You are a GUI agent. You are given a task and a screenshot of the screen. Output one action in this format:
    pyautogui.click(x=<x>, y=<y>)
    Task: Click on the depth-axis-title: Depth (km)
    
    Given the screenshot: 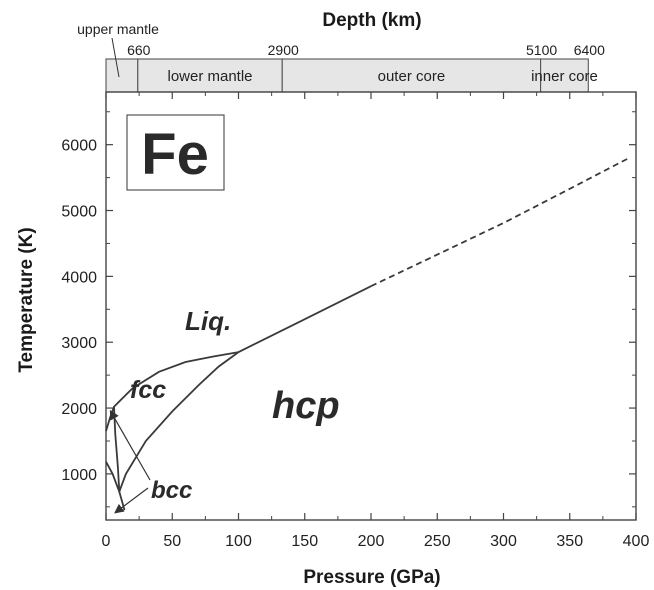 What is the action you would take?
    pyautogui.click(x=371, y=20)
    